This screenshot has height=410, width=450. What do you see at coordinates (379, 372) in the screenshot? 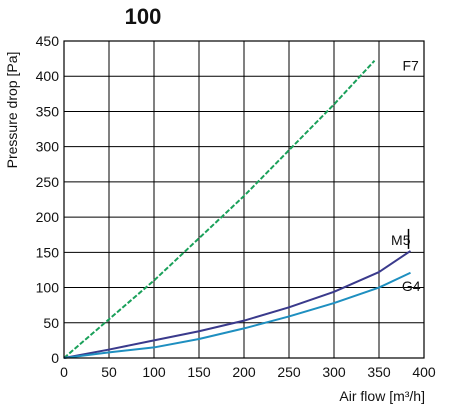
I see `x-tick-label: 350` at bounding box center [379, 372].